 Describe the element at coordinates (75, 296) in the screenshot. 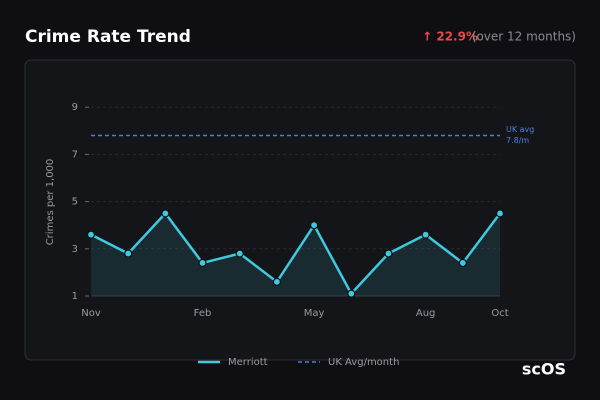

I see `y-tick-label: 1` at that location.